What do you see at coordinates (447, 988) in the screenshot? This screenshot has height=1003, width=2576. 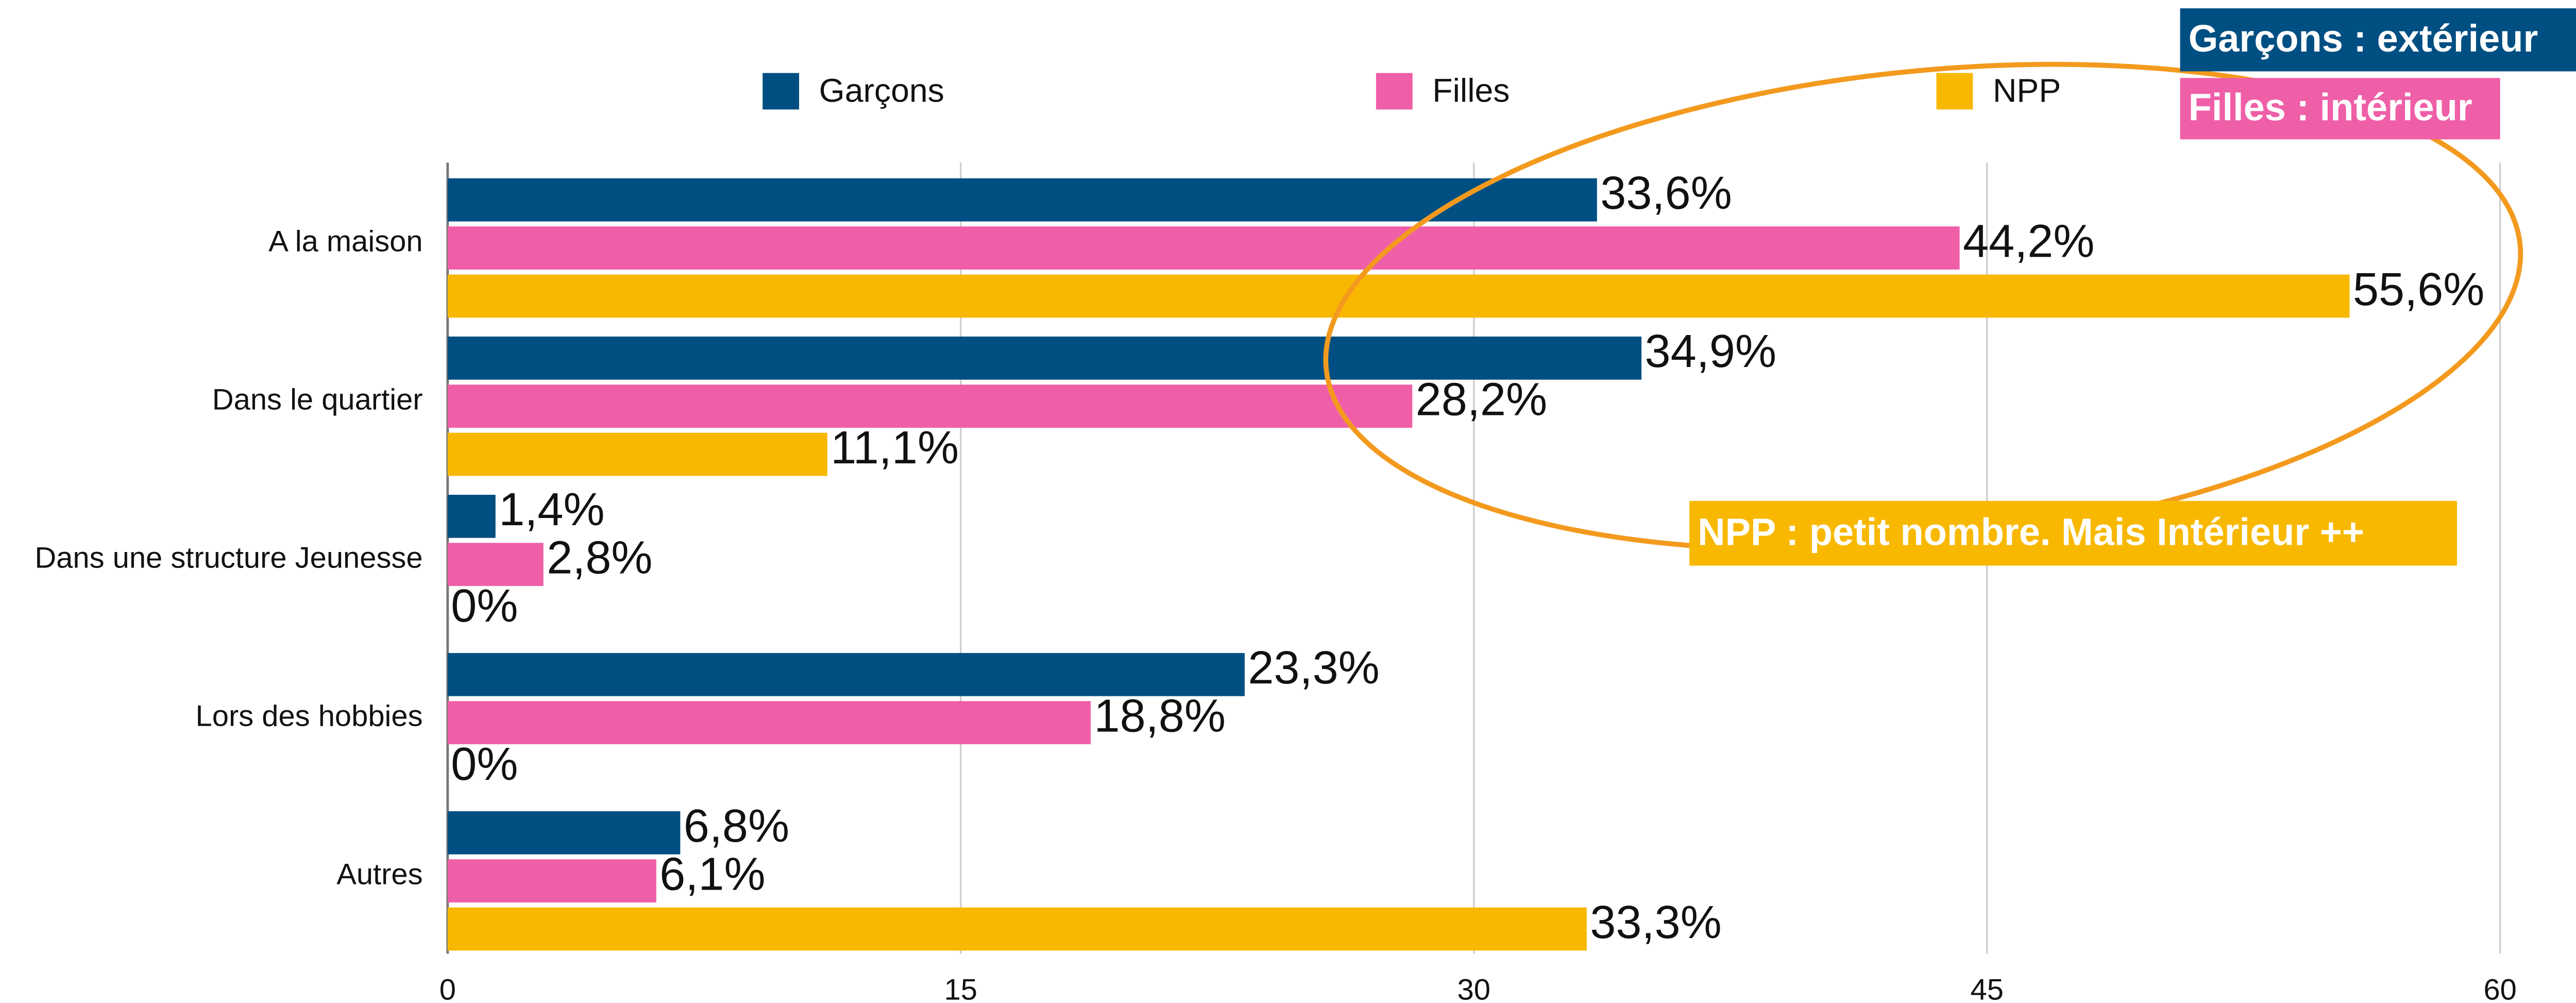 I see `x-tick-label: 0` at bounding box center [447, 988].